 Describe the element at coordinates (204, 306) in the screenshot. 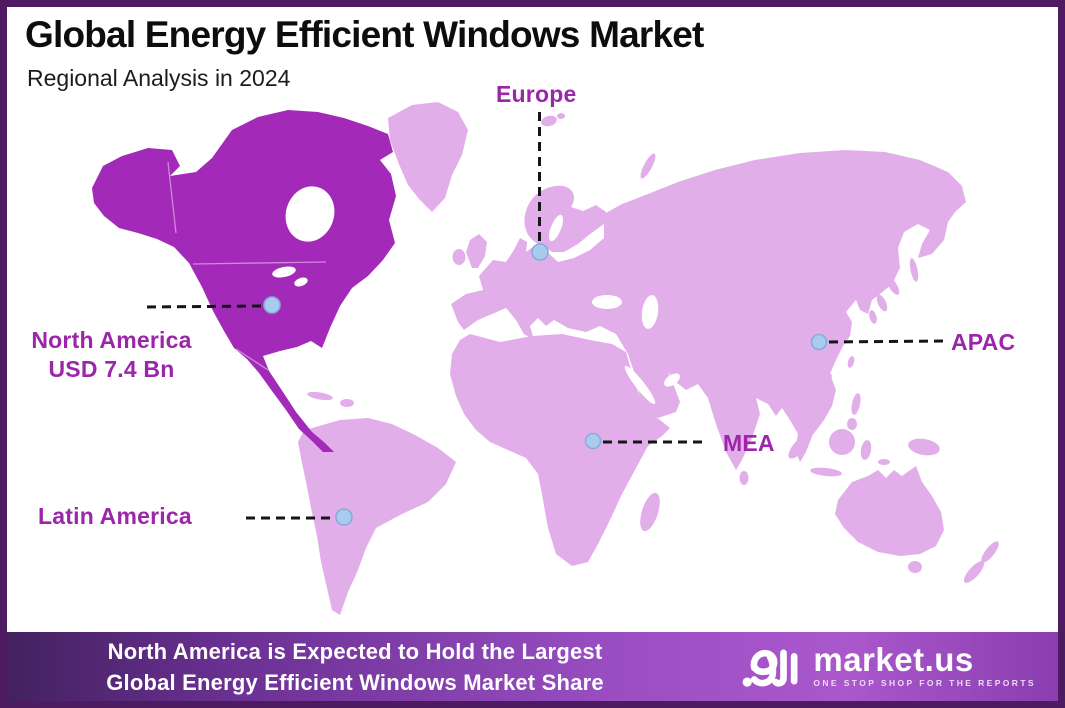

I see `north-america-leader-line` at that location.